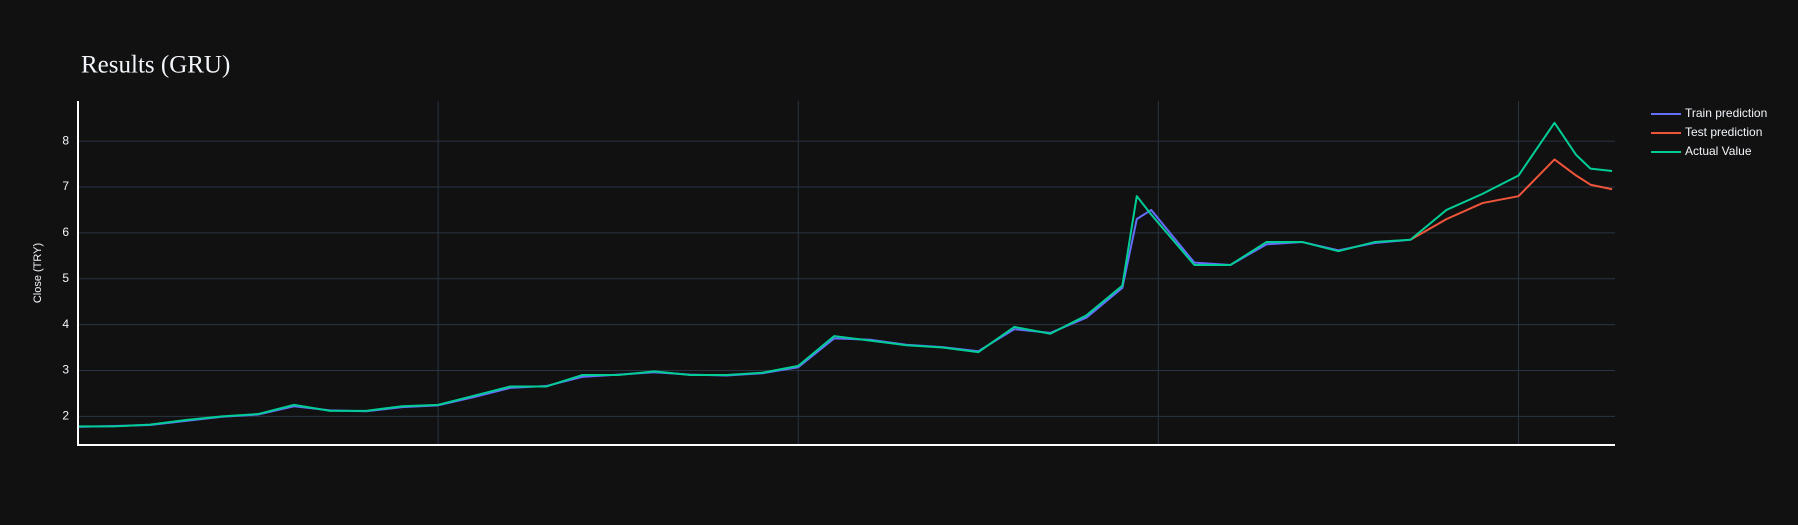 The width and height of the screenshot is (1798, 525). I want to click on legend-label: Actual Value, so click(1718, 151).